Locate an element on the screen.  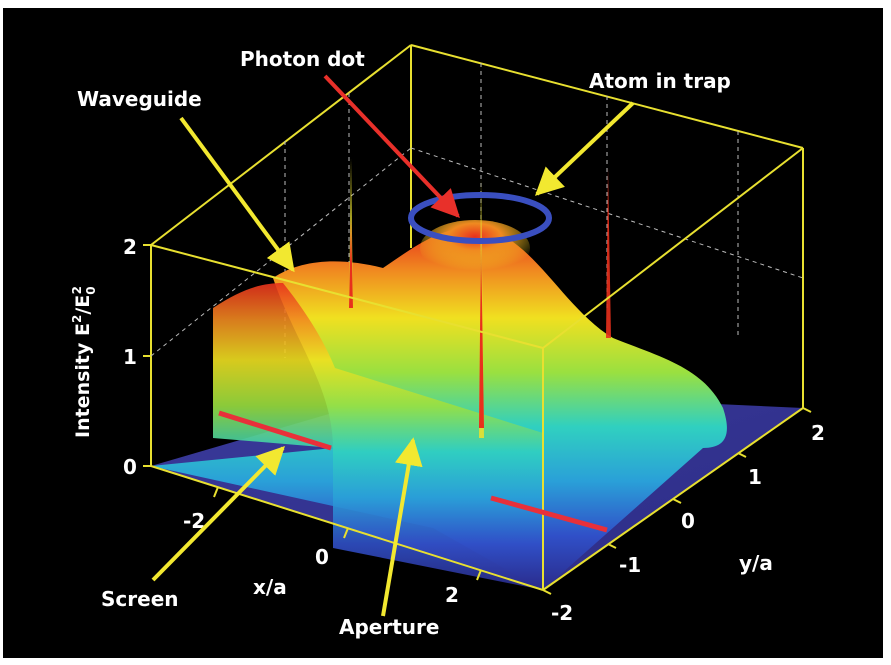
trap-ring is located at coordinates (480, 218).